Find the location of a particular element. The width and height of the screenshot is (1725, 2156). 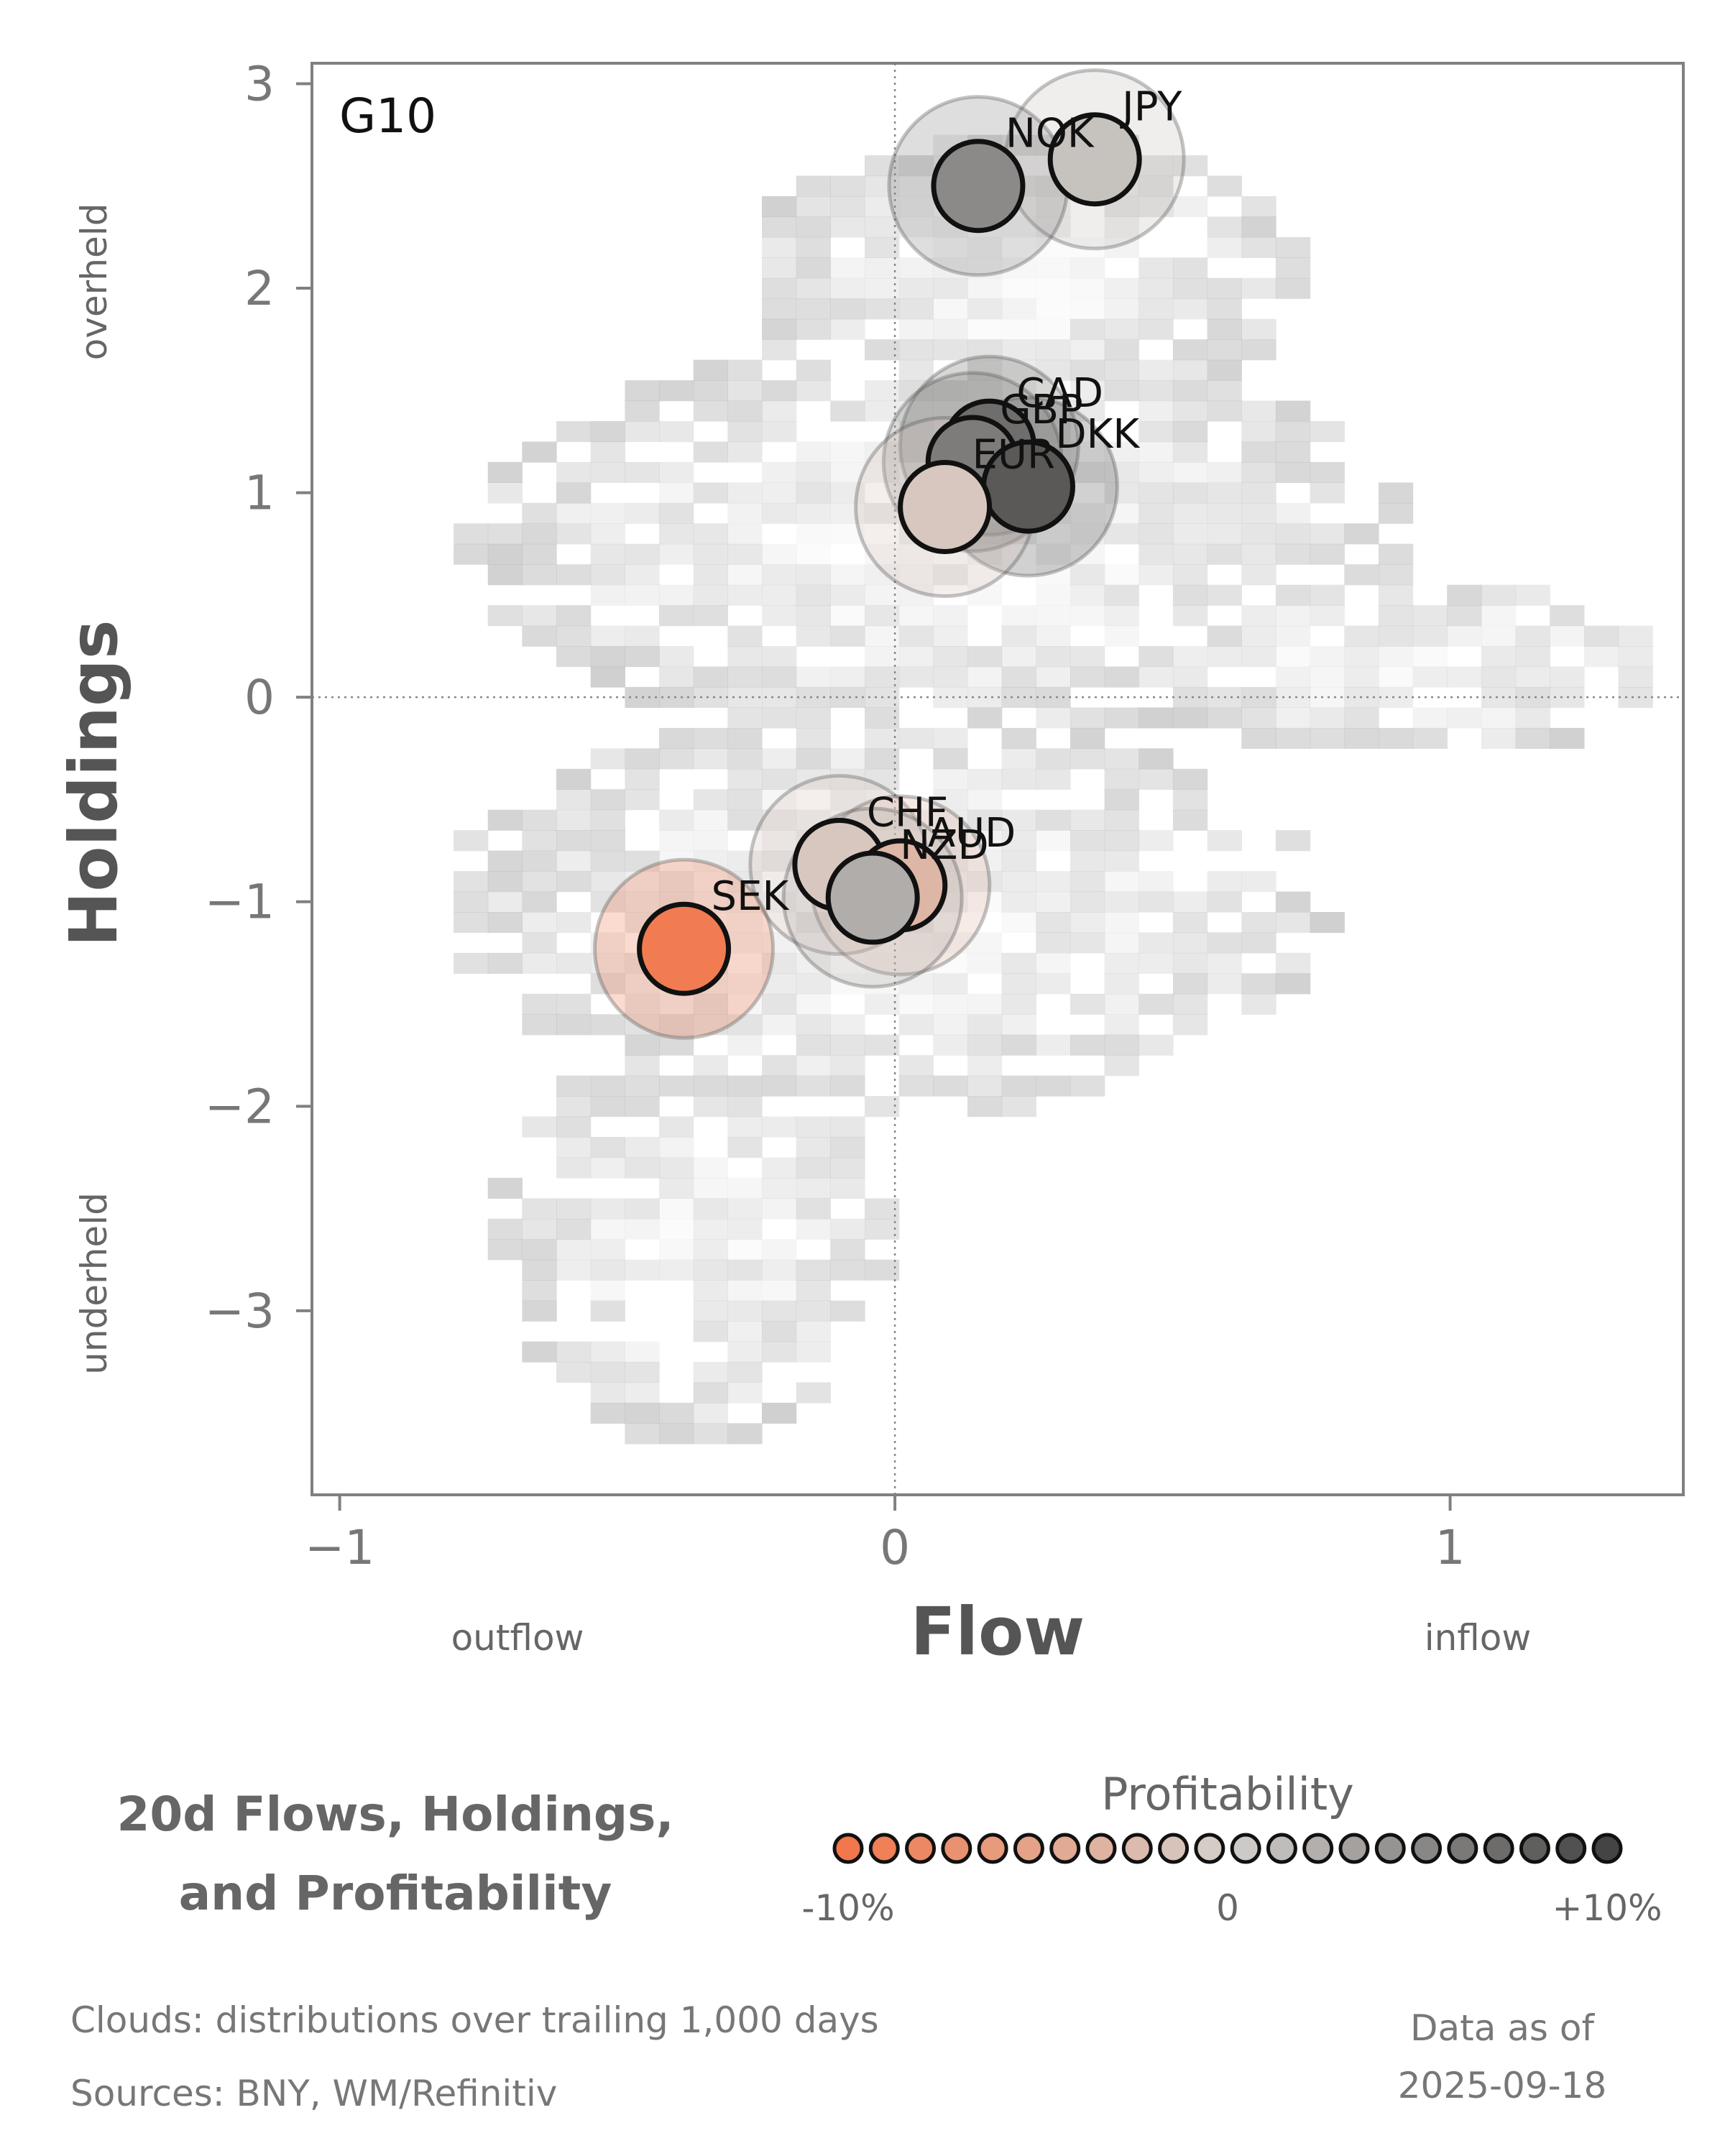

legend-min-label: -10% is located at coordinates (847, 1908).